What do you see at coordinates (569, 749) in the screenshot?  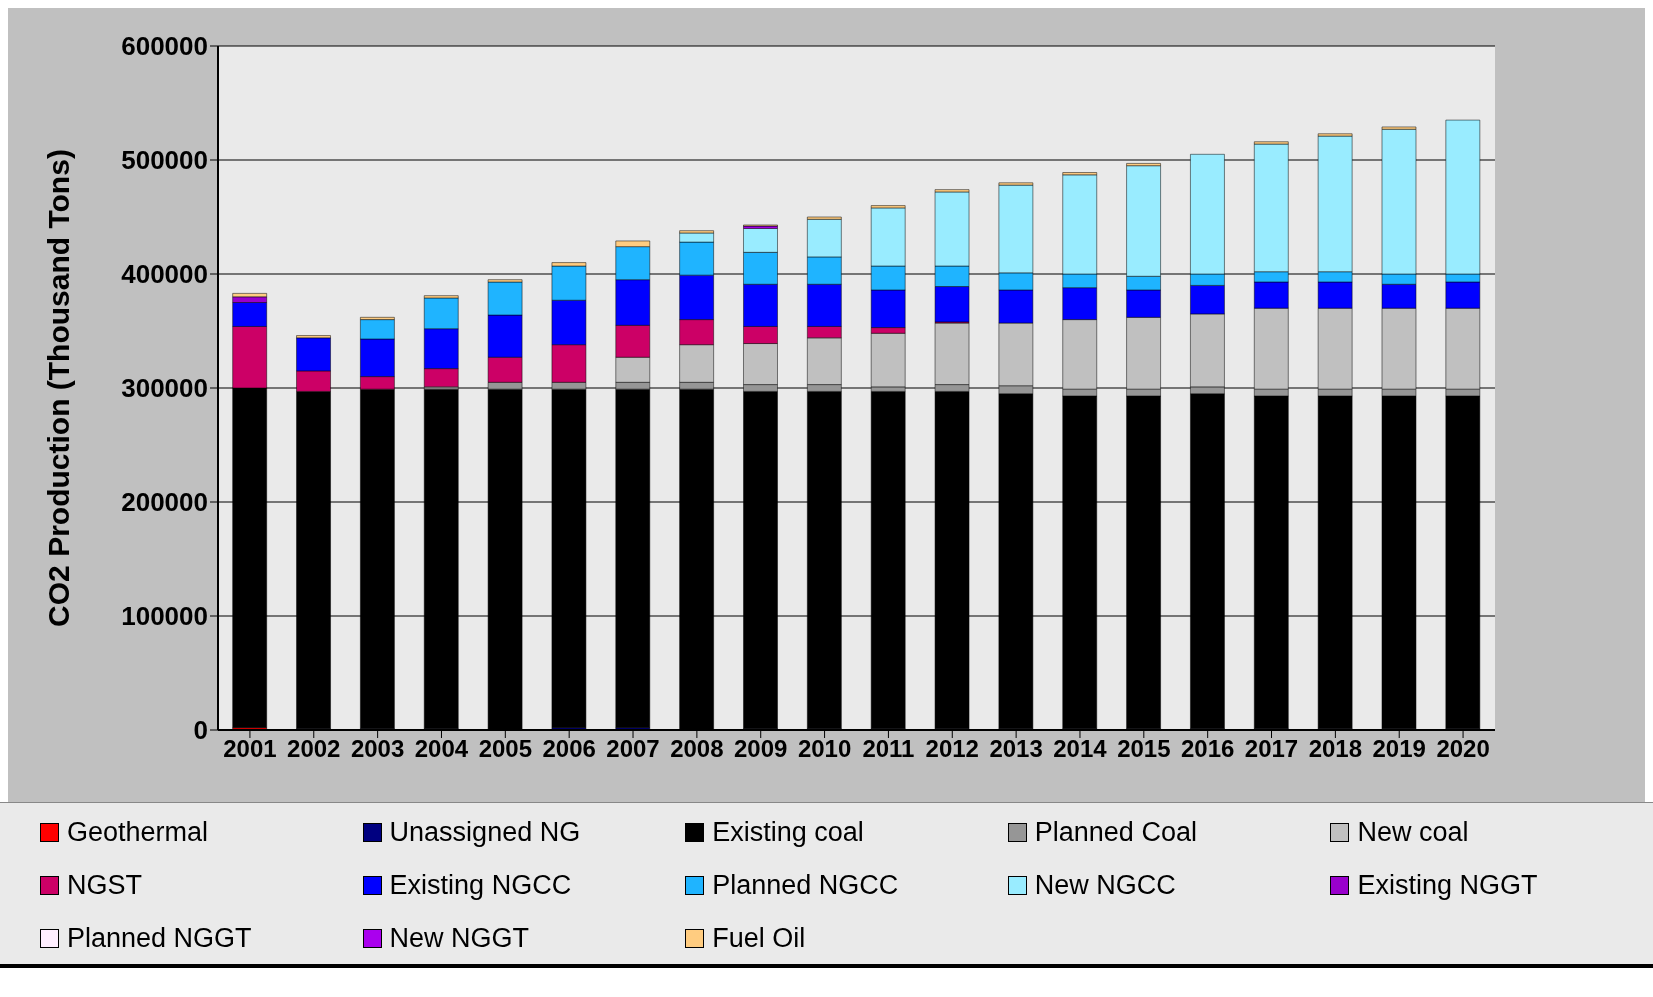 I see `x-tick-label: 2006` at bounding box center [569, 749].